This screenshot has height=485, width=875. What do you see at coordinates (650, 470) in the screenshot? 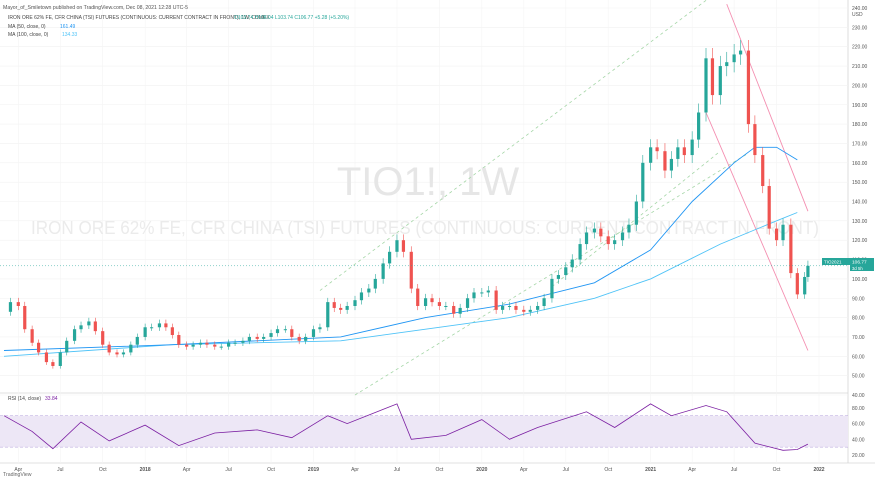
I see `time-tick-label: 2021` at bounding box center [650, 470].